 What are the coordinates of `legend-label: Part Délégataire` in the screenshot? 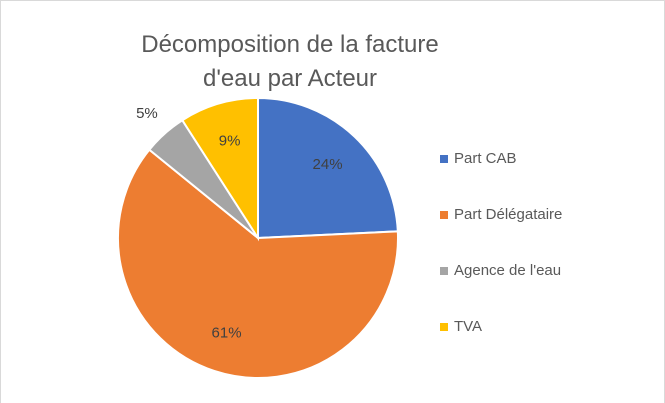 It's located at (508, 214).